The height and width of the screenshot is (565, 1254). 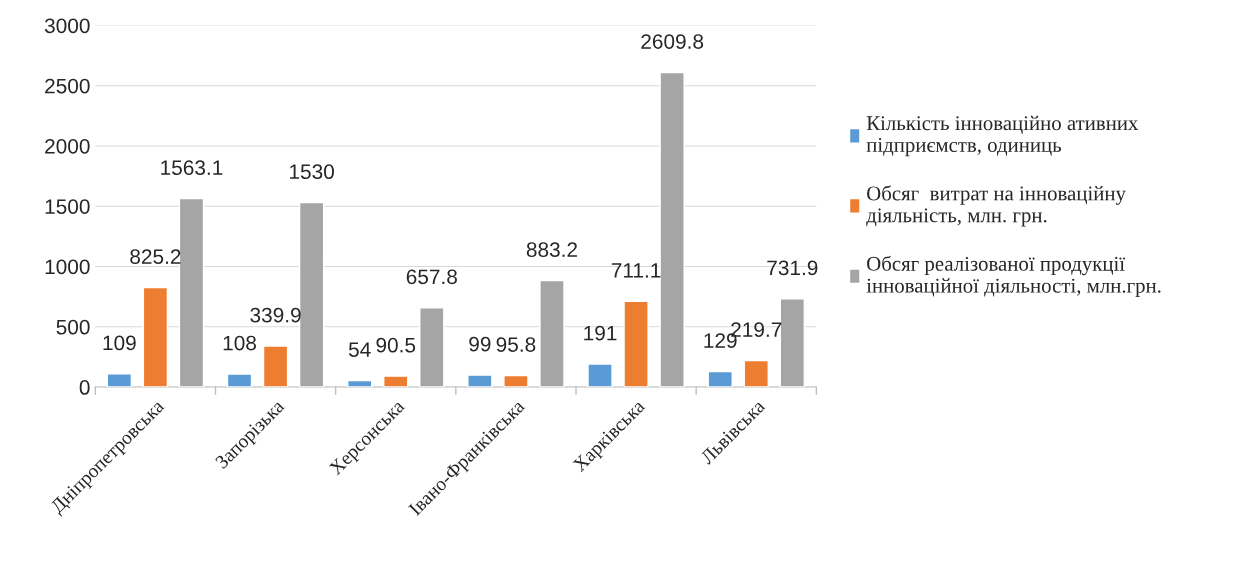 I want to click on data-label: 99, so click(x=480, y=344).